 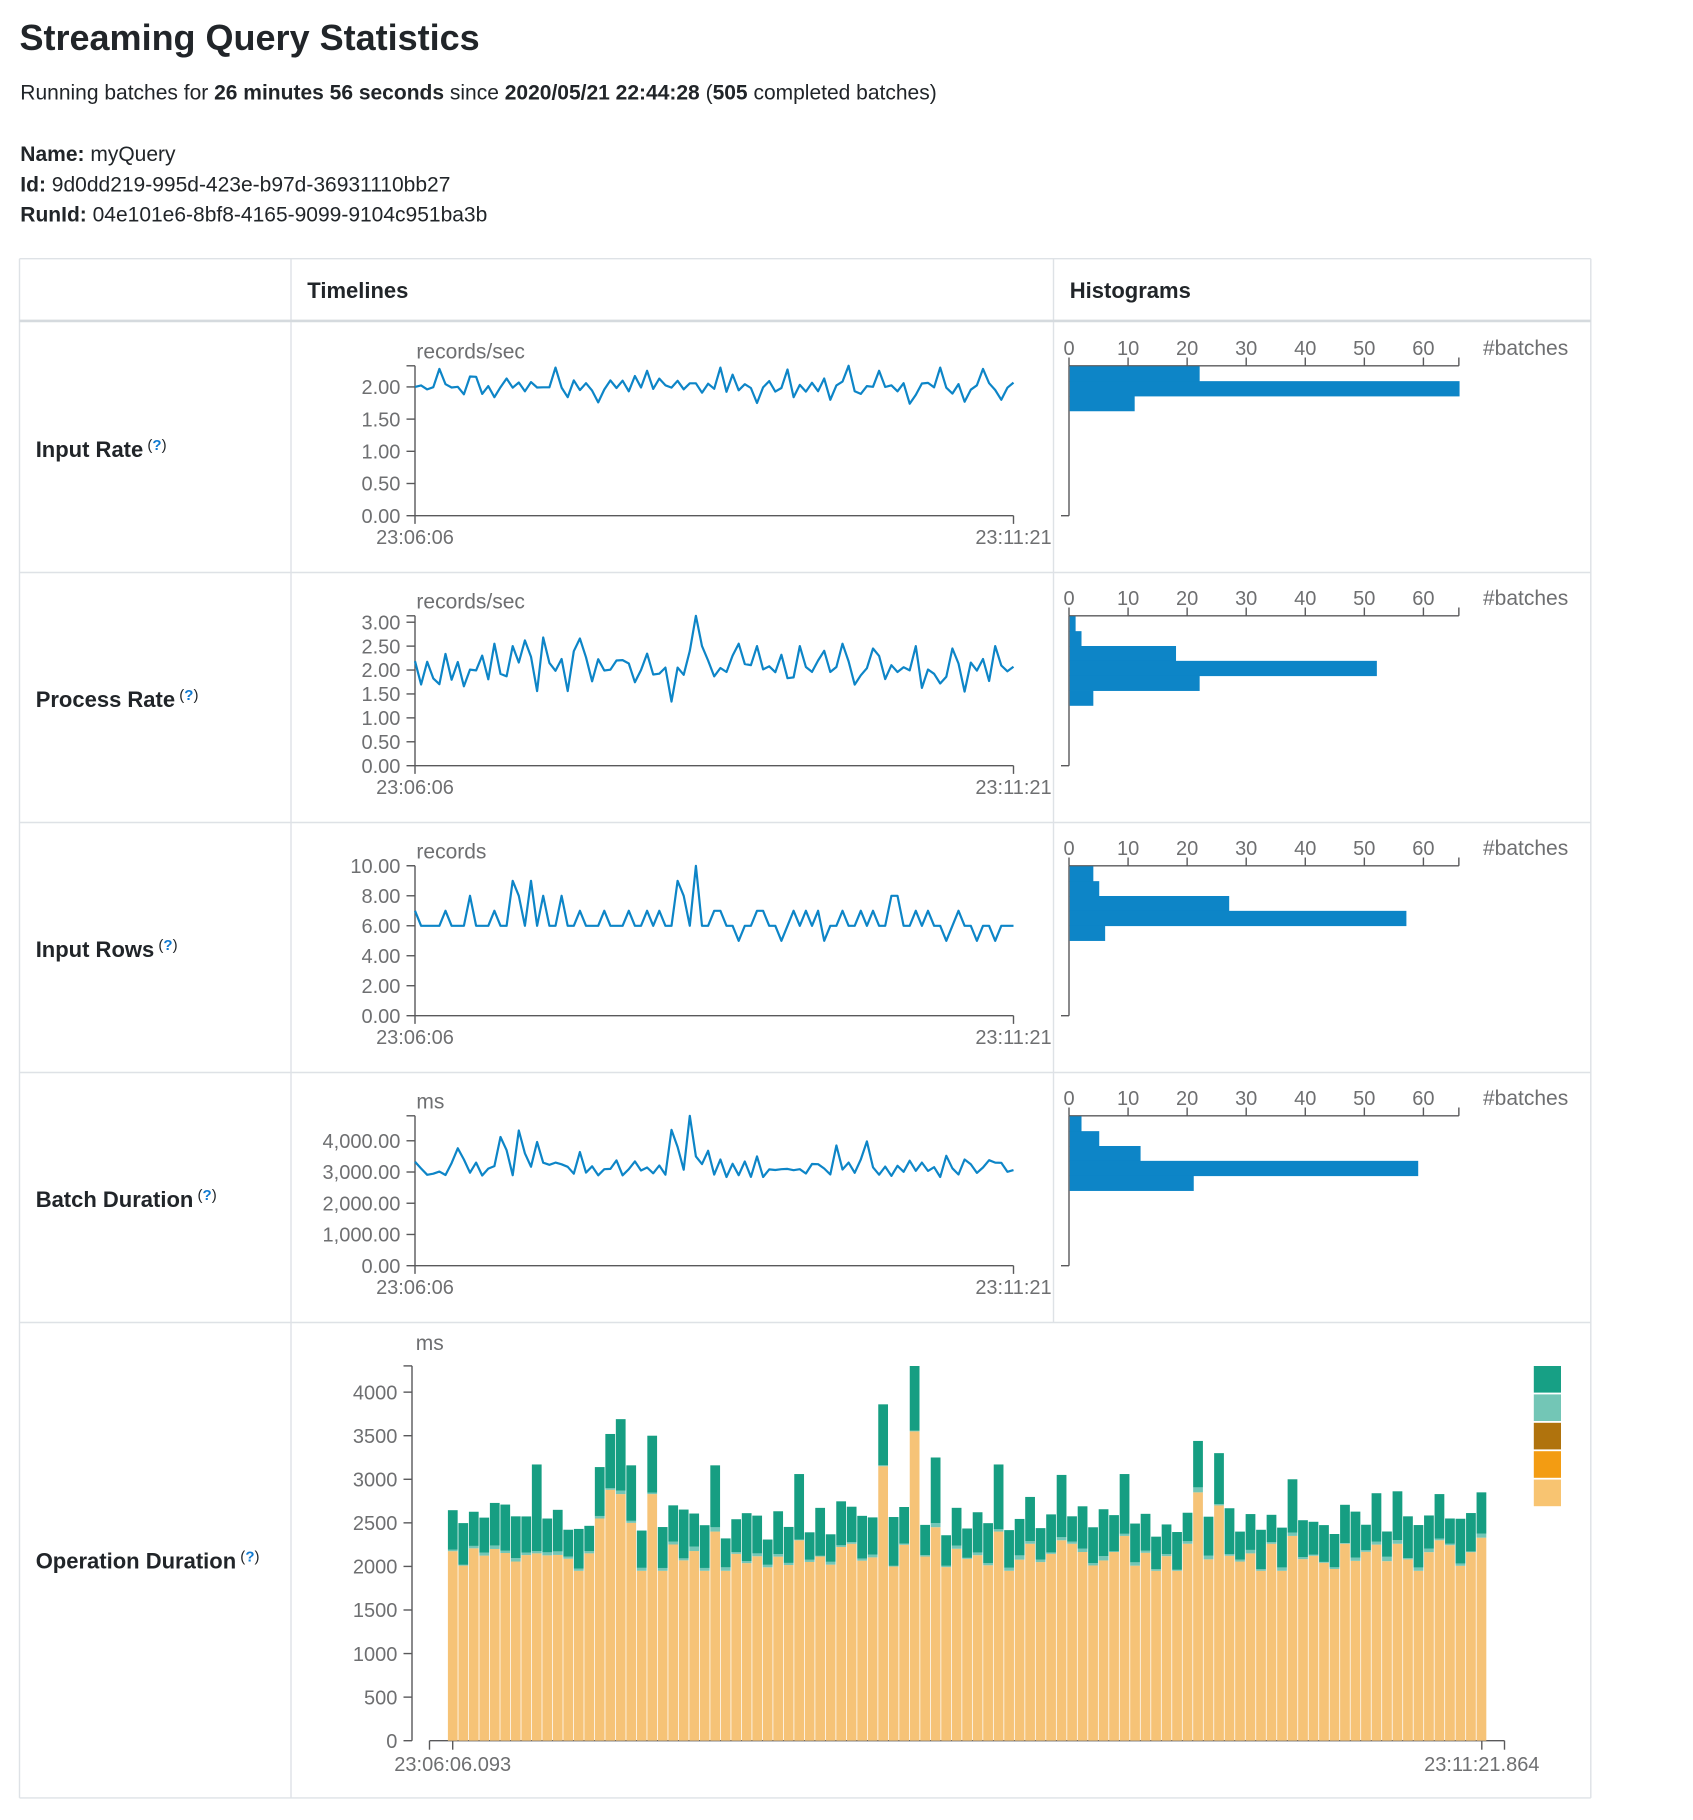 I want to click on svg-text: 500, so click(x=380, y=1698).